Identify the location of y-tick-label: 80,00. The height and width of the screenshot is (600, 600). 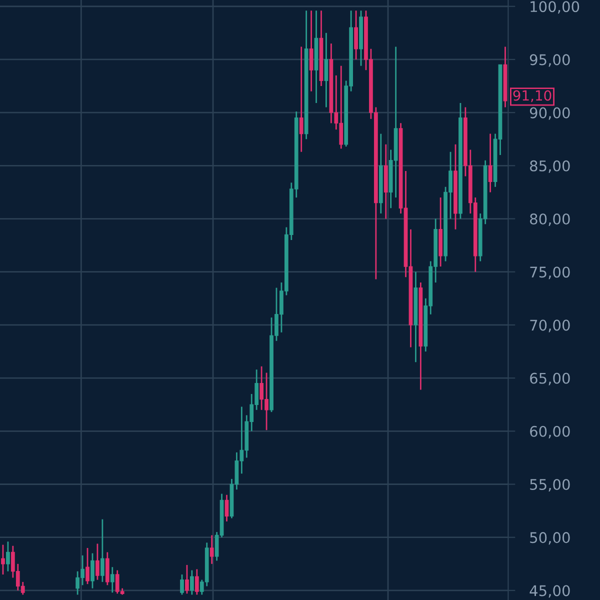
(550, 219).